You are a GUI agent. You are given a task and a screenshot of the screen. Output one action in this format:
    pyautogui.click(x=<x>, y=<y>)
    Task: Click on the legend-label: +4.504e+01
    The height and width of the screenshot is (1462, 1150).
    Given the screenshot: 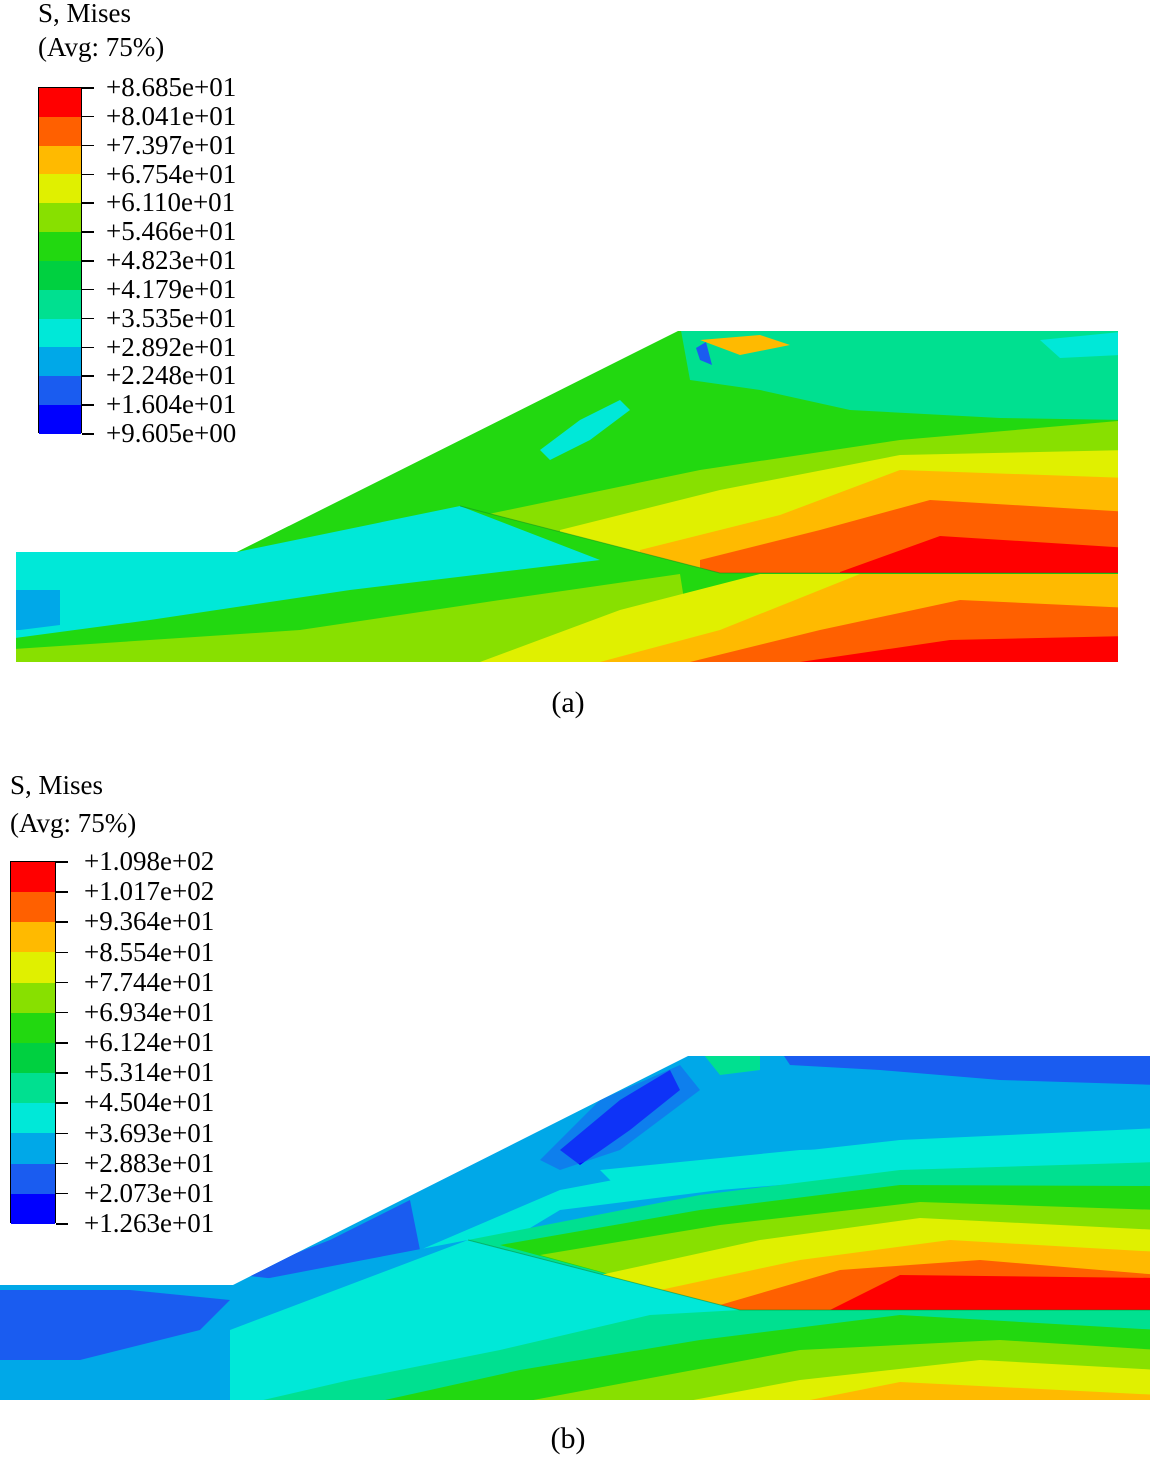 What is the action you would take?
    pyautogui.click(x=149, y=1102)
    